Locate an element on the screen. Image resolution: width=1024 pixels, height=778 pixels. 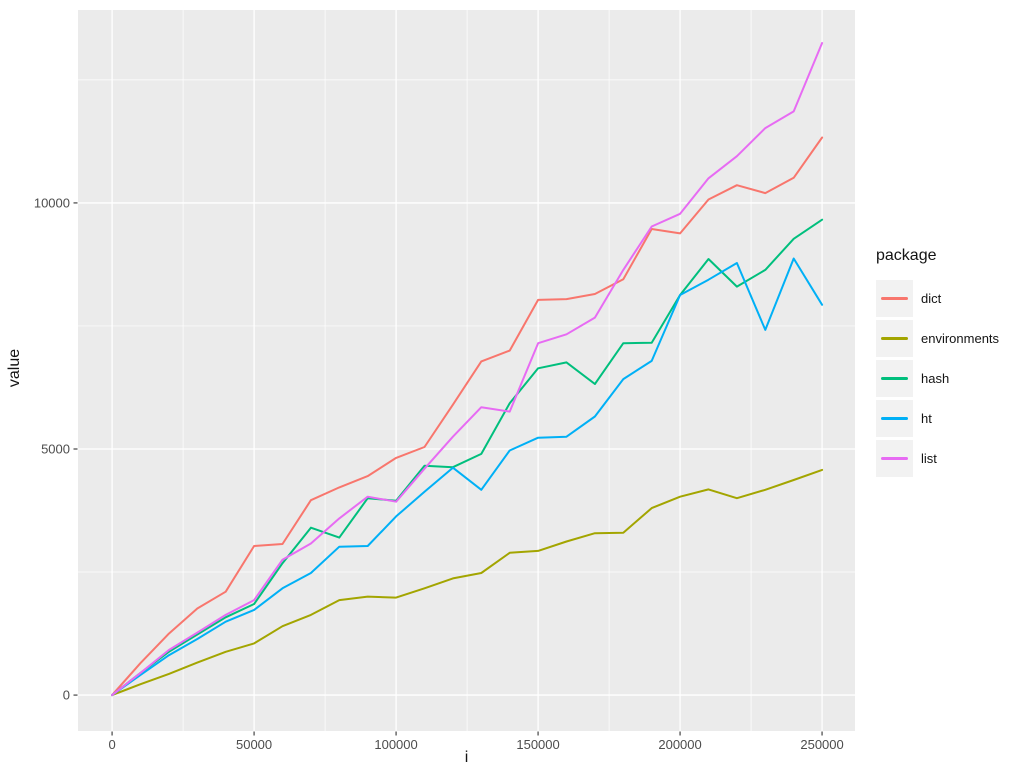
legend-item-list: list is located at coordinates (937, 458).